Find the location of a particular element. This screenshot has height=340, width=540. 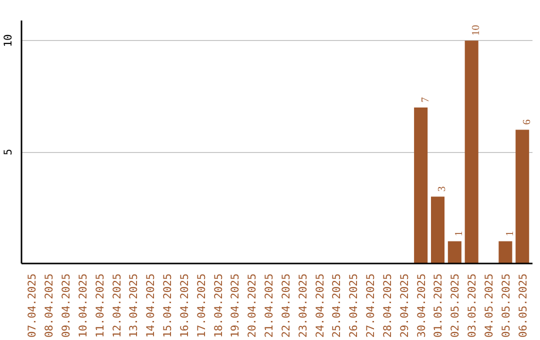

x-tick-label: 25.04.2025 is located at coordinates (337, 306).